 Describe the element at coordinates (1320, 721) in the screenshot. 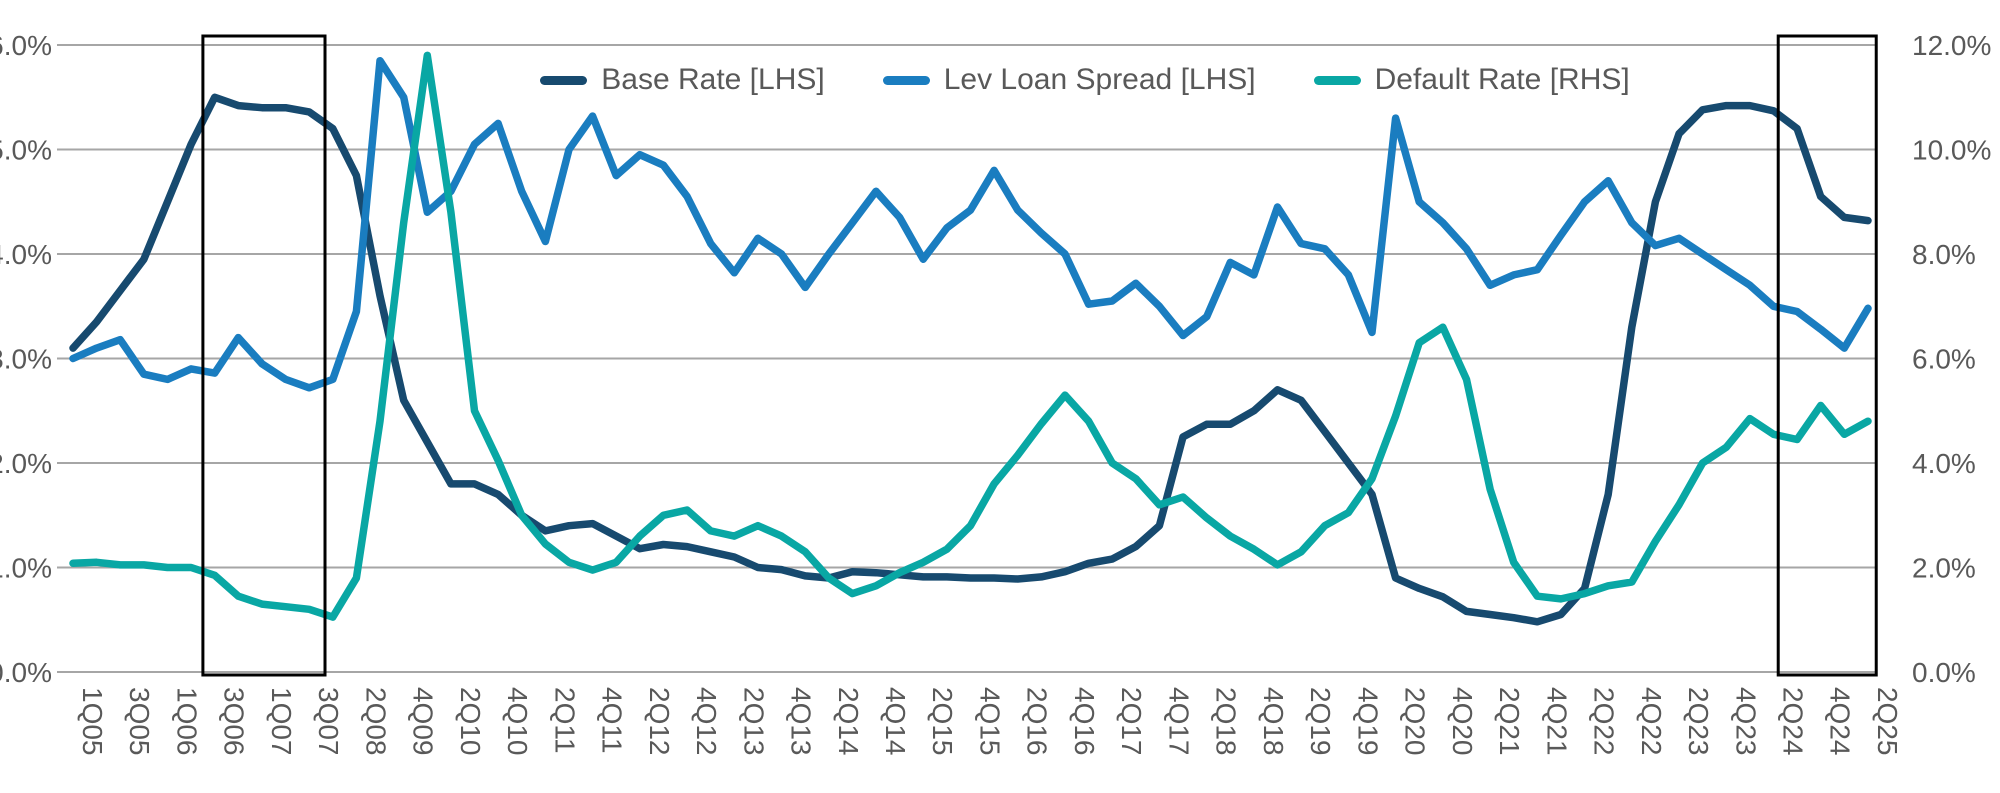

I see `x-axis-tick-label: 2Q19` at that location.